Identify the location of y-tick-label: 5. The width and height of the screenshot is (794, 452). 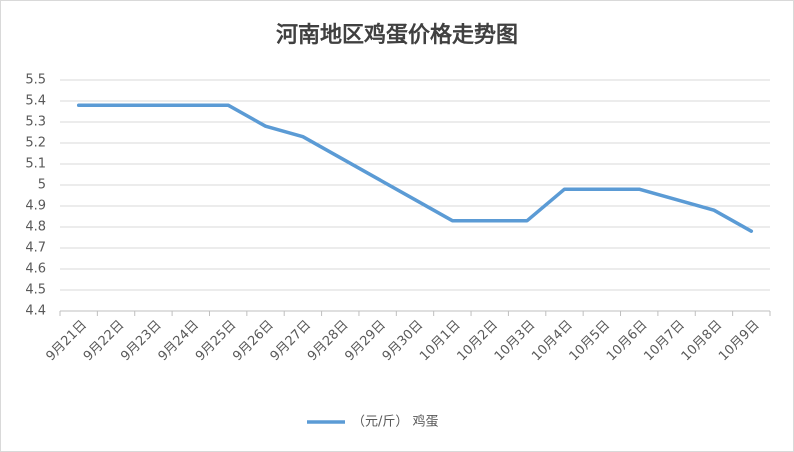
(42, 185).